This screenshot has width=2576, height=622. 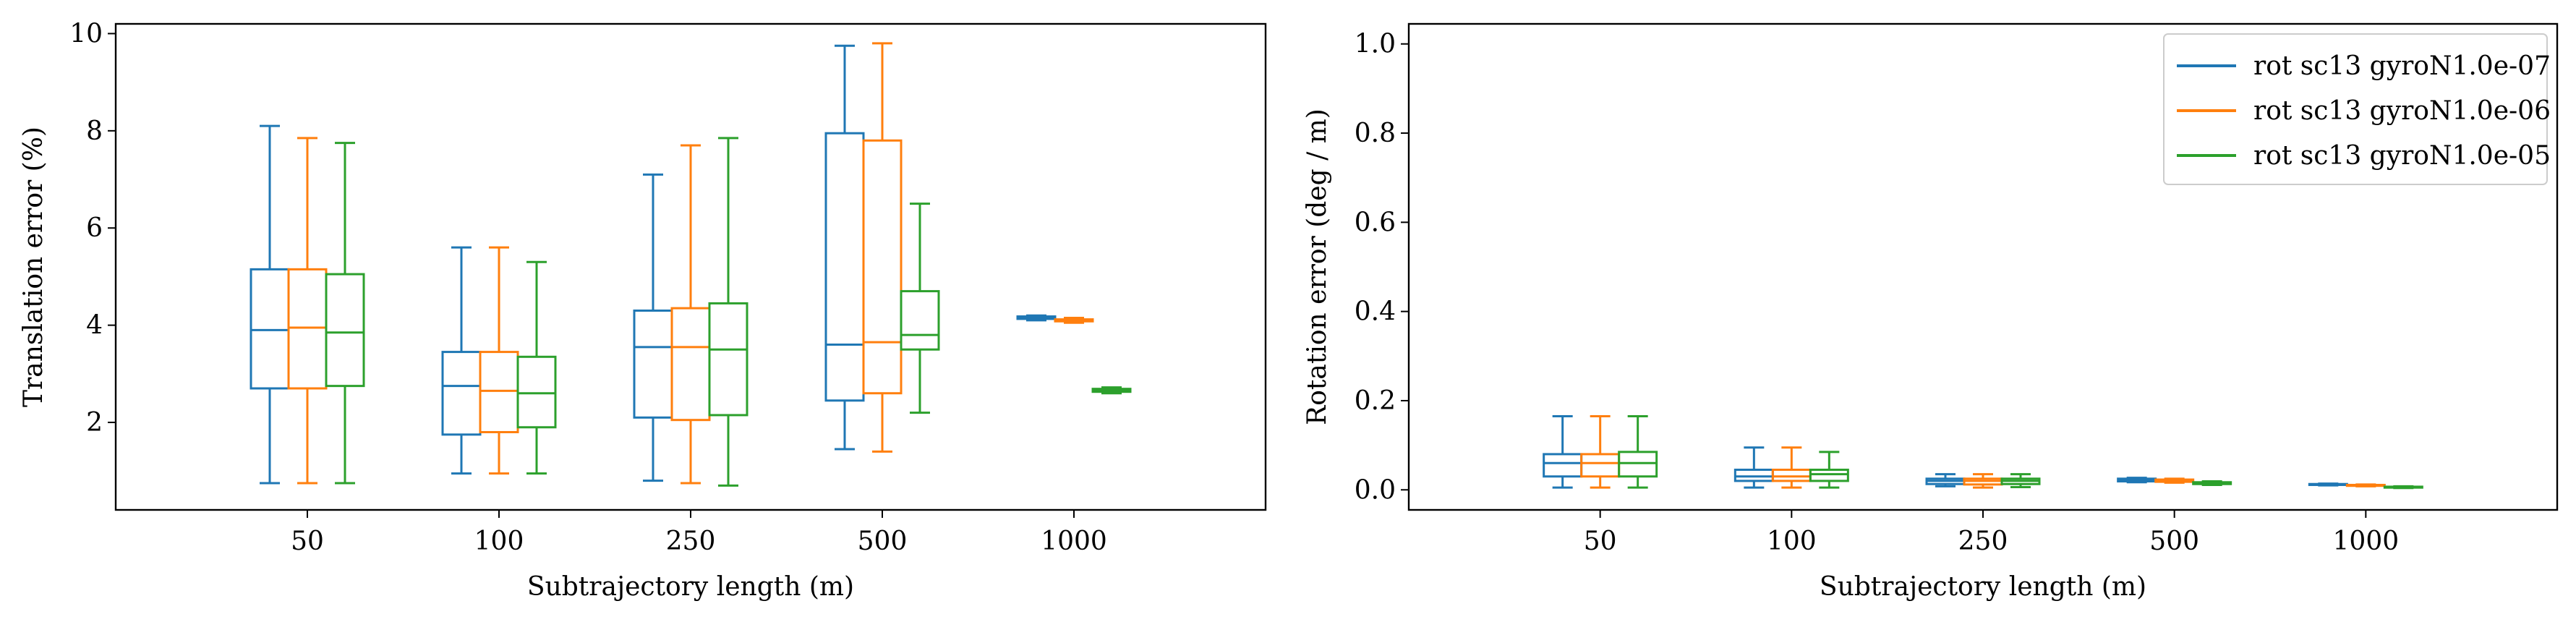 I want to click on y-tick-label: 1.0, so click(x=1375, y=44).